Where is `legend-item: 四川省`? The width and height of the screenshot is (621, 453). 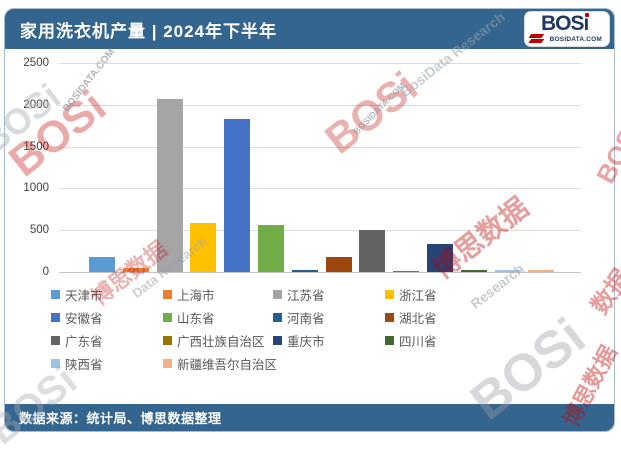 legend-item: 四川省 is located at coordinates (411, 341).